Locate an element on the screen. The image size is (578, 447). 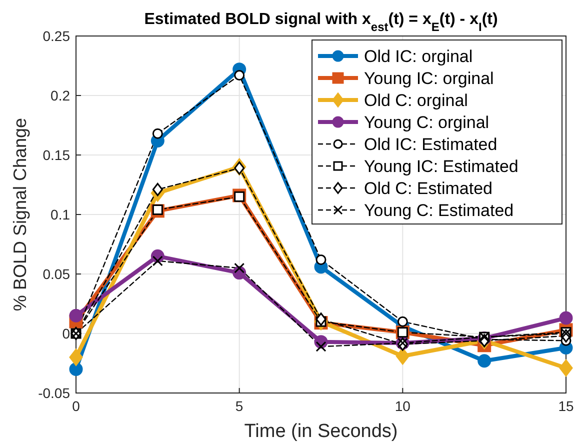
y-tick-label: 0.1 is located at coordinates (60, 214).